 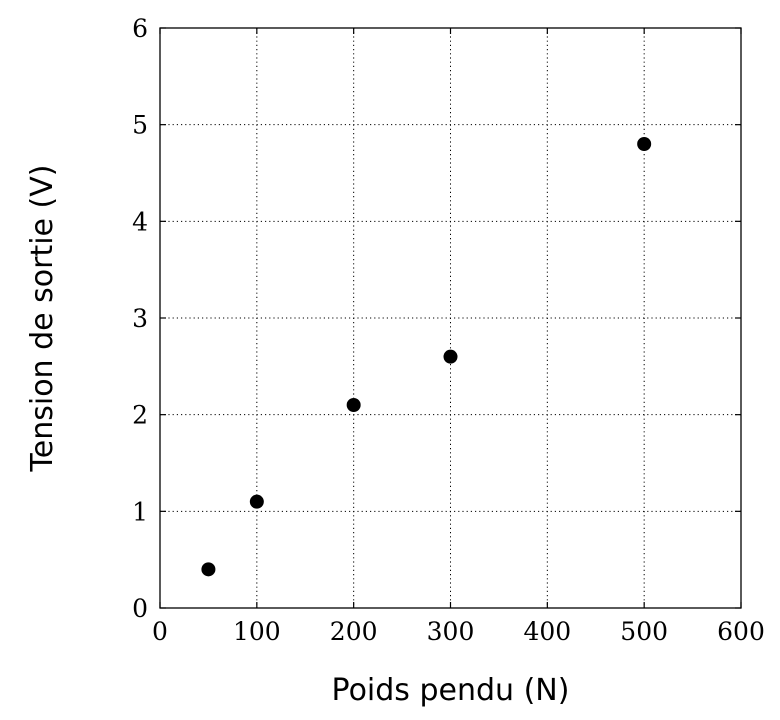 I want to click on x-tick-label: 0, so click(x=160, y=631).